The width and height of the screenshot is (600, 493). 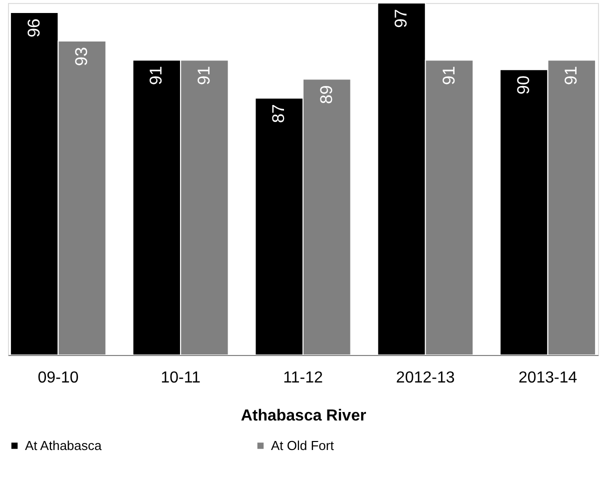 I want to click on x-tick-label: 11-12, so click(x=303, y=378).